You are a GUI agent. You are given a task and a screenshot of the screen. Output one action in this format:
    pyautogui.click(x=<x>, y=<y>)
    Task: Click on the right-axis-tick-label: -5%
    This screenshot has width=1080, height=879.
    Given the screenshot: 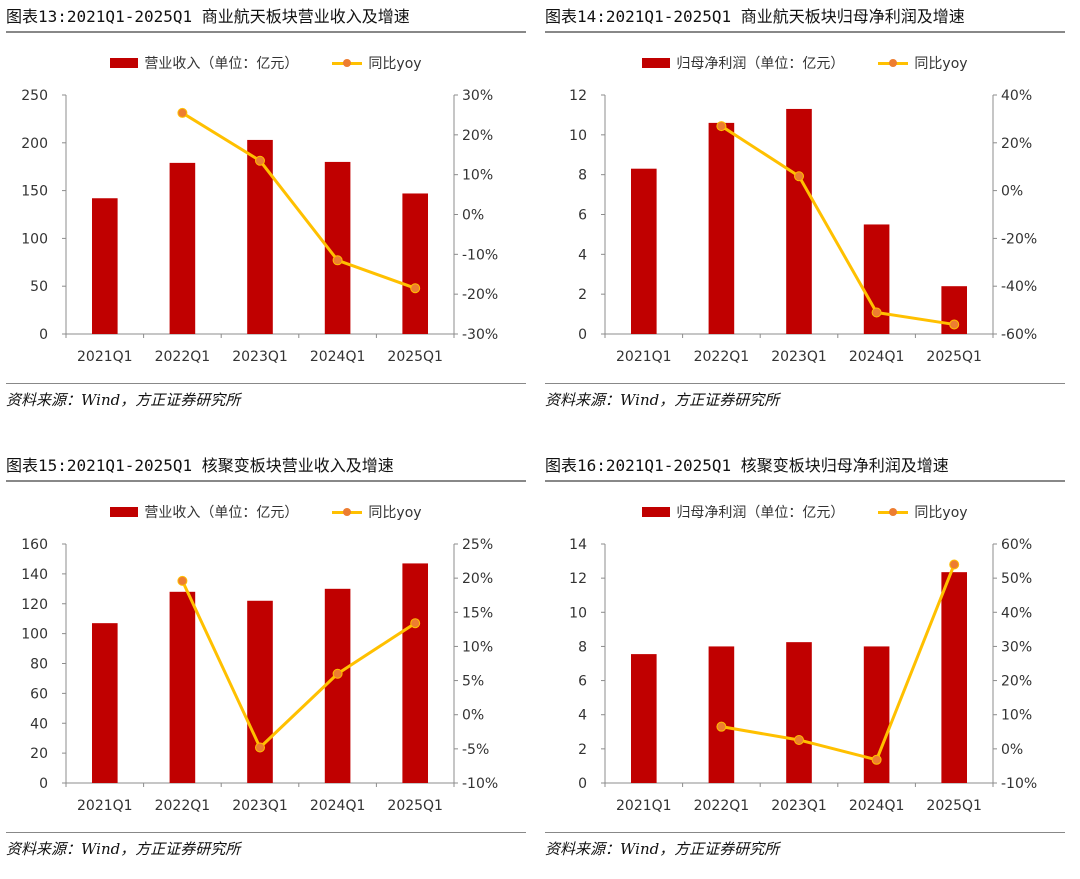 What is the action you would take?
    pyautogui.click(x=475, y=750)
    